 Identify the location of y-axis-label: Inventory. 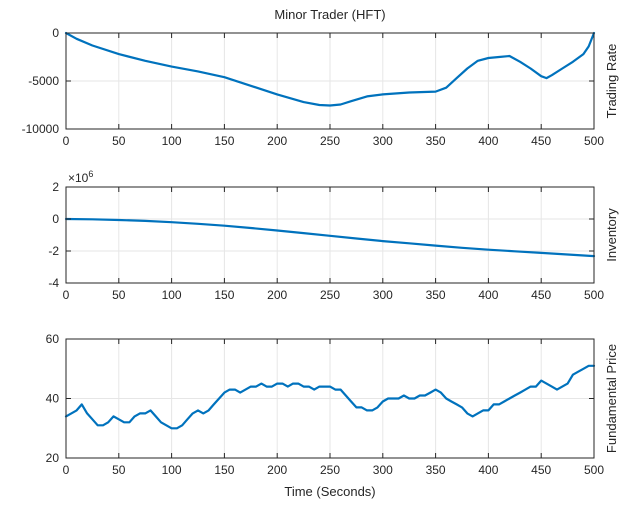
(611, 235).